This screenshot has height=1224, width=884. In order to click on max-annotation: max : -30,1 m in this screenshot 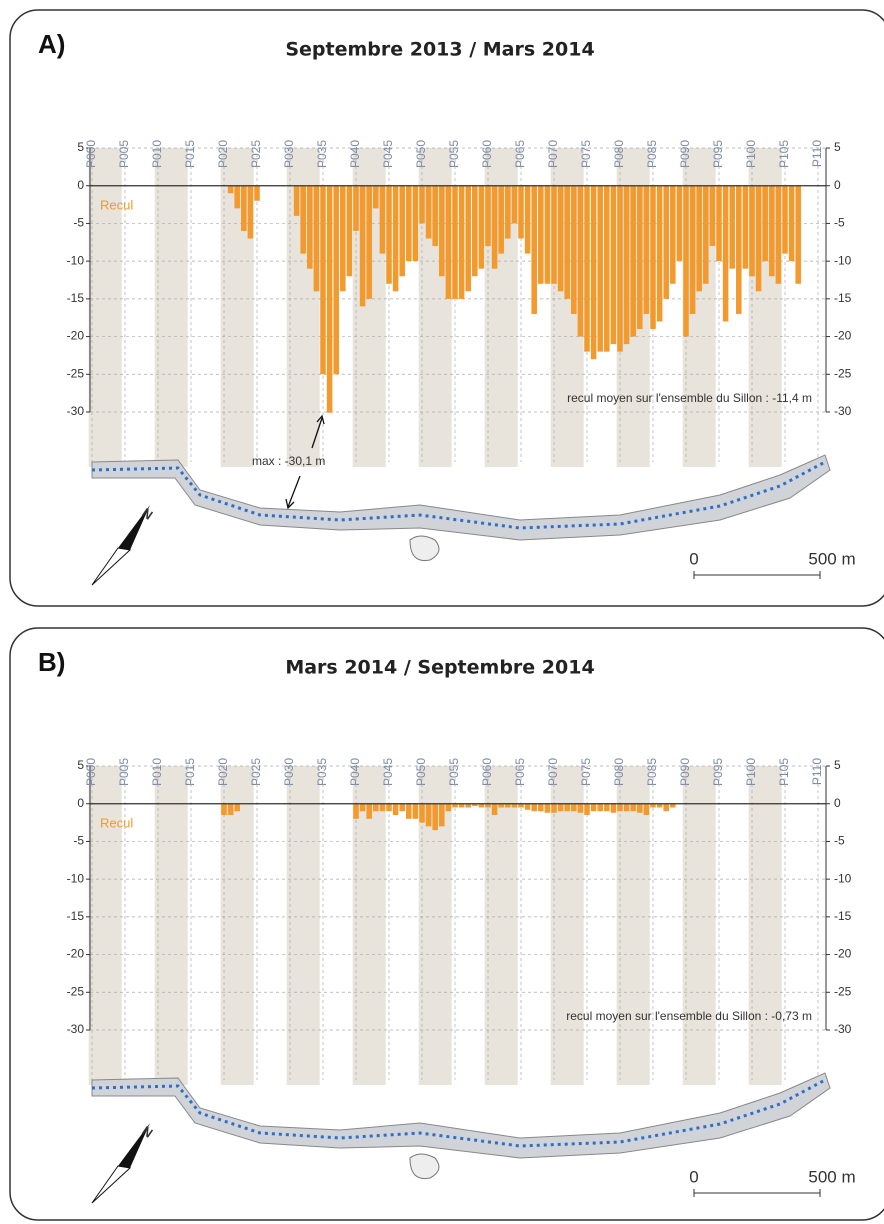, I will do `click(288, 461)`.